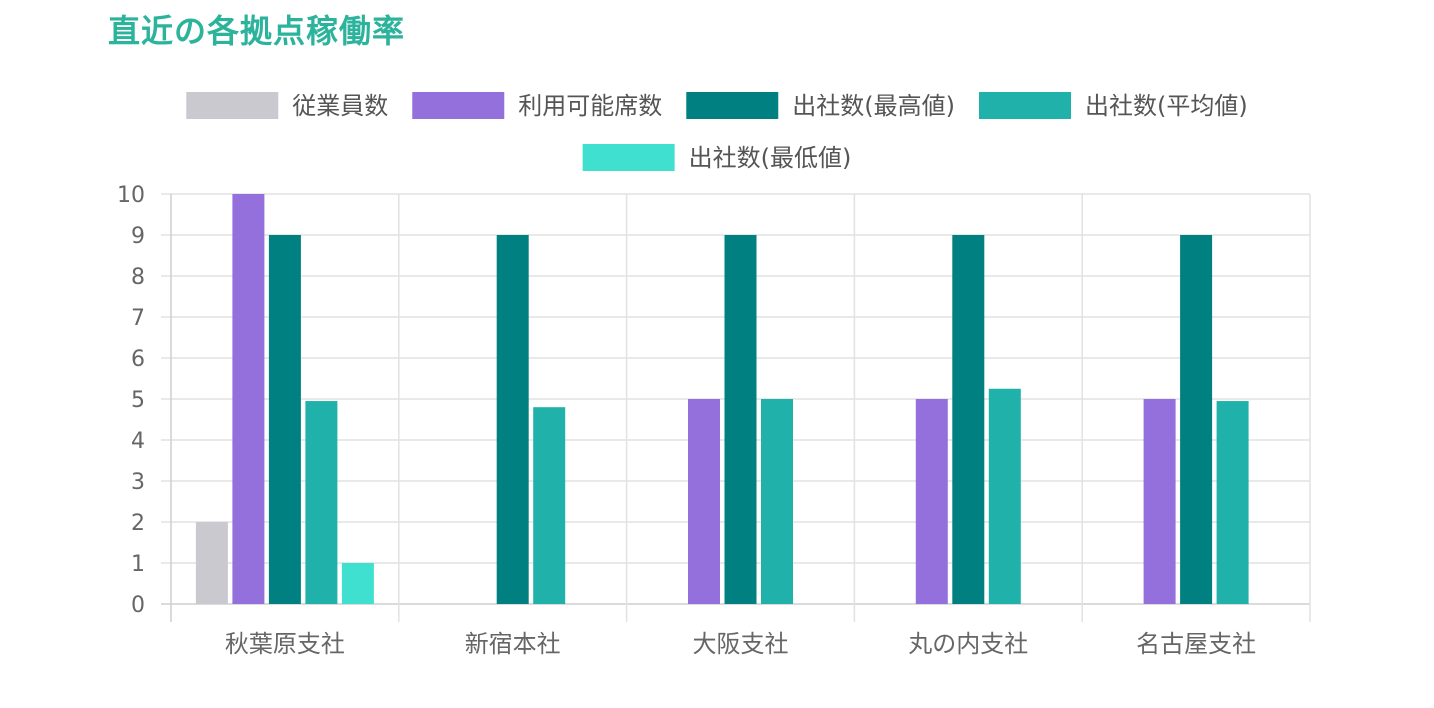 This screenshot has height=708, width=1434. Describe the element at coordinates (257, 31) in the screenshot. I see `chart-title: 直近の各拠点稼働率` at that location.